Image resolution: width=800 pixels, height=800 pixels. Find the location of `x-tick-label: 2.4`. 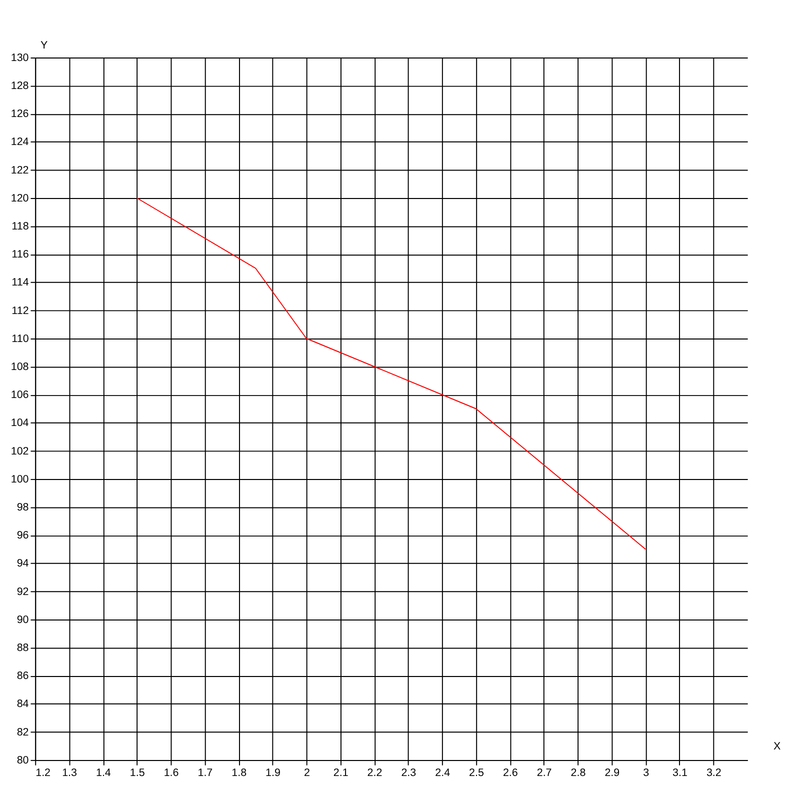

x-tick-label: 2.4 is located at coordinates (442, 773).